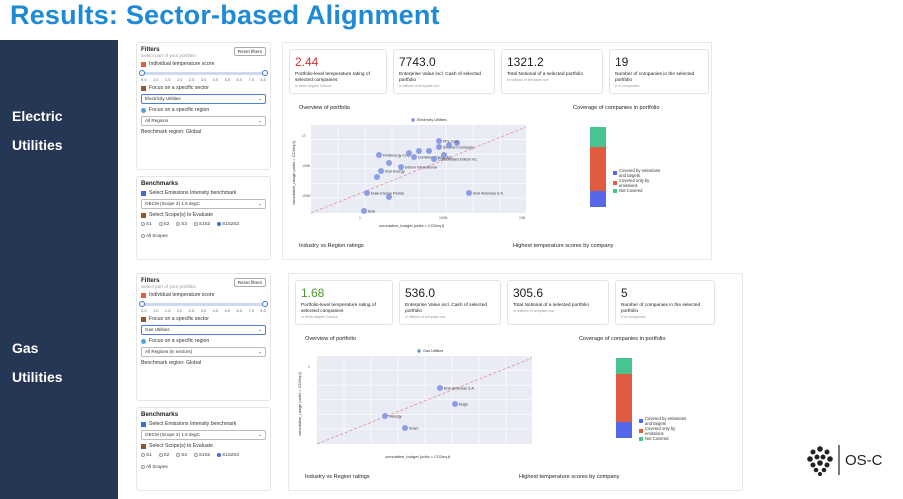  What do you see at coordinates (563, 246) in the screenshot?
I see `highest-temp-title: Highest temperature scores by company` at bounding box center [563, 246].